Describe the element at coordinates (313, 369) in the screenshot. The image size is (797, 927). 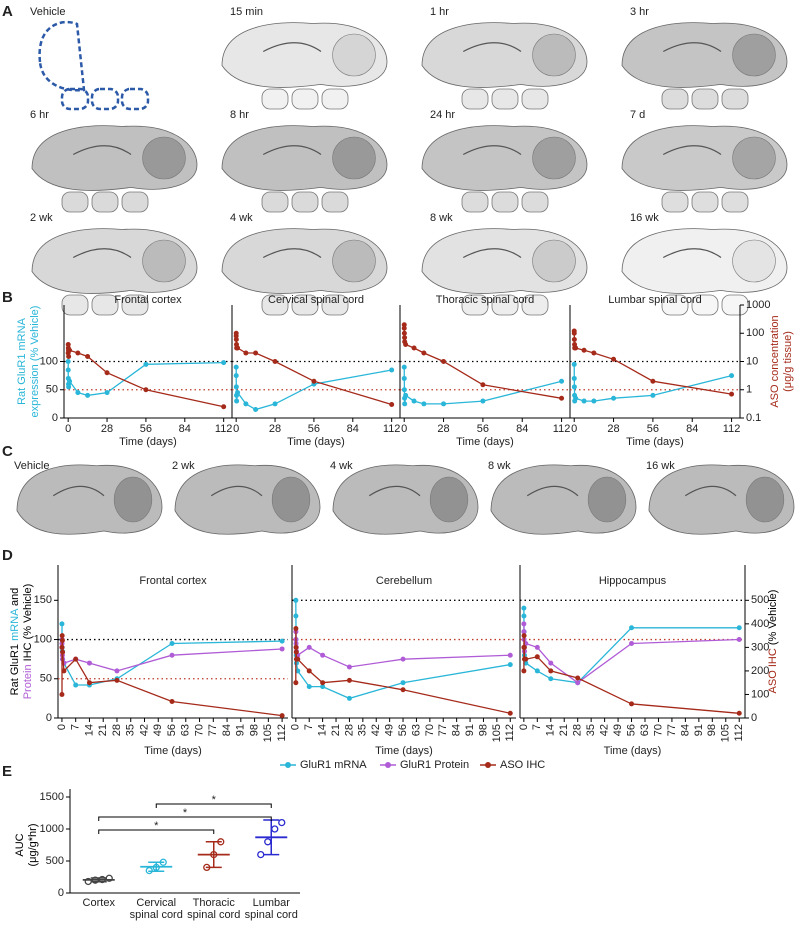
I see `series-line` at that location.